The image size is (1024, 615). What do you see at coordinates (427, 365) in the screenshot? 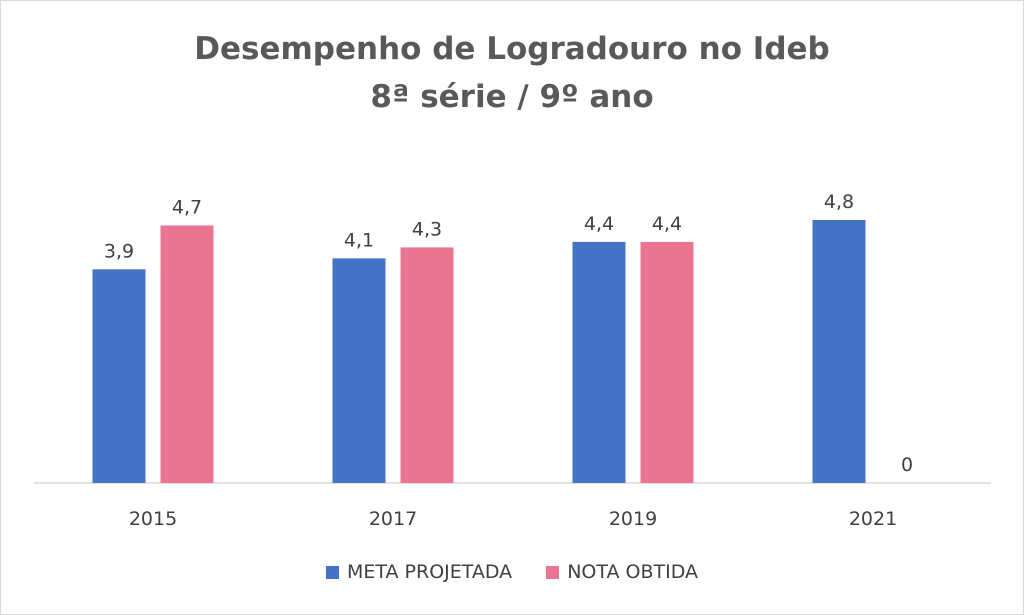
I see `bar-nota-obtida-2017` at bounding box center [427, 365].